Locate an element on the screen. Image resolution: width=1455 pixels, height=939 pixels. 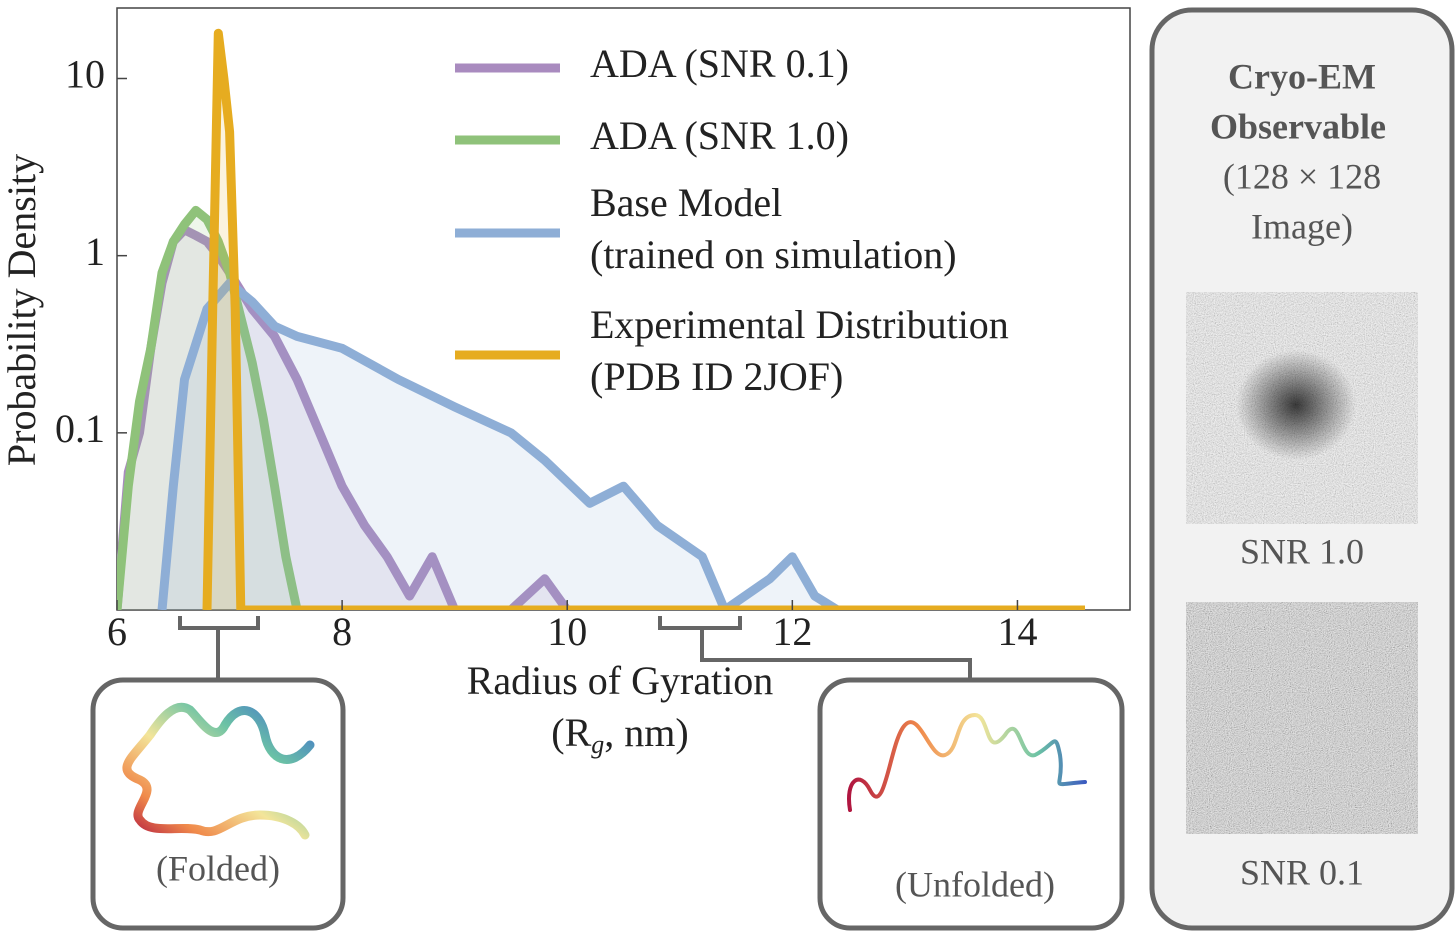
side-title: Observable is located at coordinates (1298, 126).